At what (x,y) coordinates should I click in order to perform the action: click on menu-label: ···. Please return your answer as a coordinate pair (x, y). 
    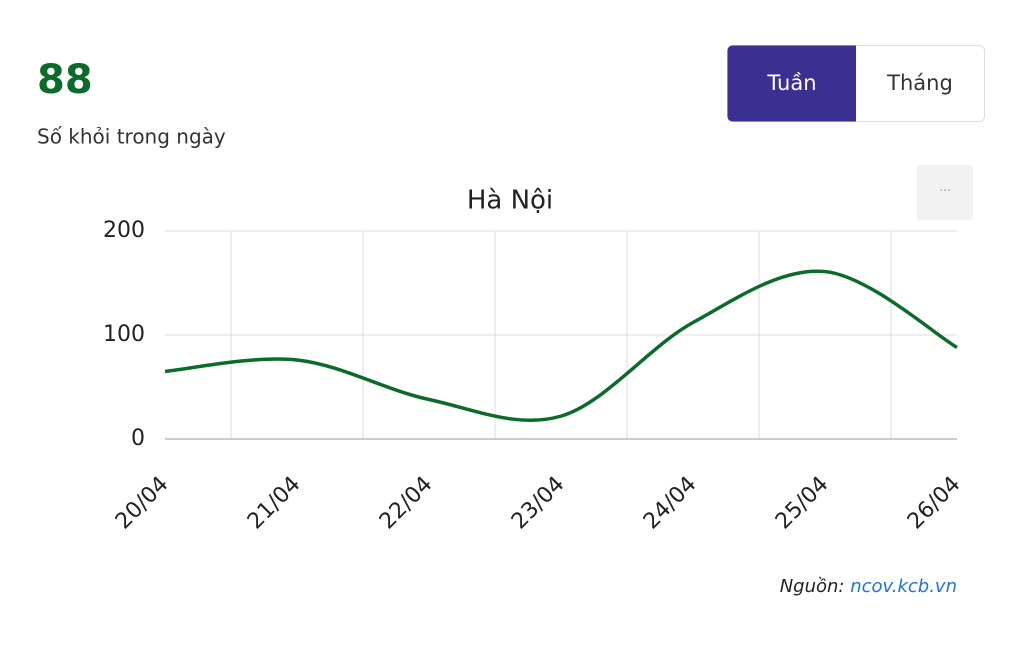
    Looking at the image, I should click on (944, 191).